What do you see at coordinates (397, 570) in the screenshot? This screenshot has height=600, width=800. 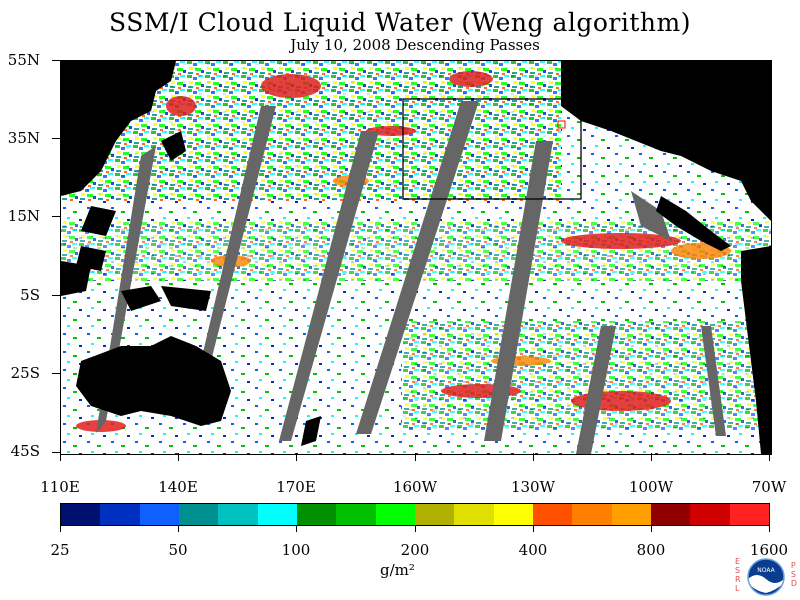 I see `colorbar-unit: g/m²` at bounding box center [397, 570].